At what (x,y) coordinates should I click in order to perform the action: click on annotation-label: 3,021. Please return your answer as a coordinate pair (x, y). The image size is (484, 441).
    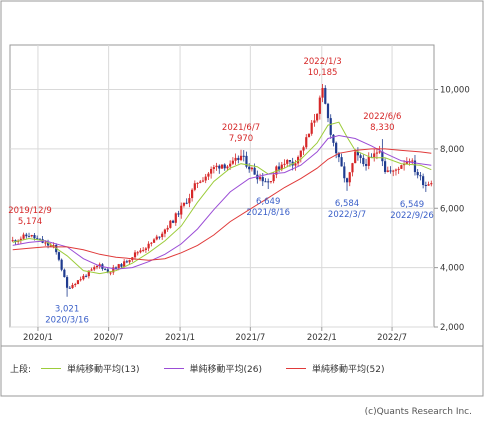
    Looking at the image, I should click on (67, 310).